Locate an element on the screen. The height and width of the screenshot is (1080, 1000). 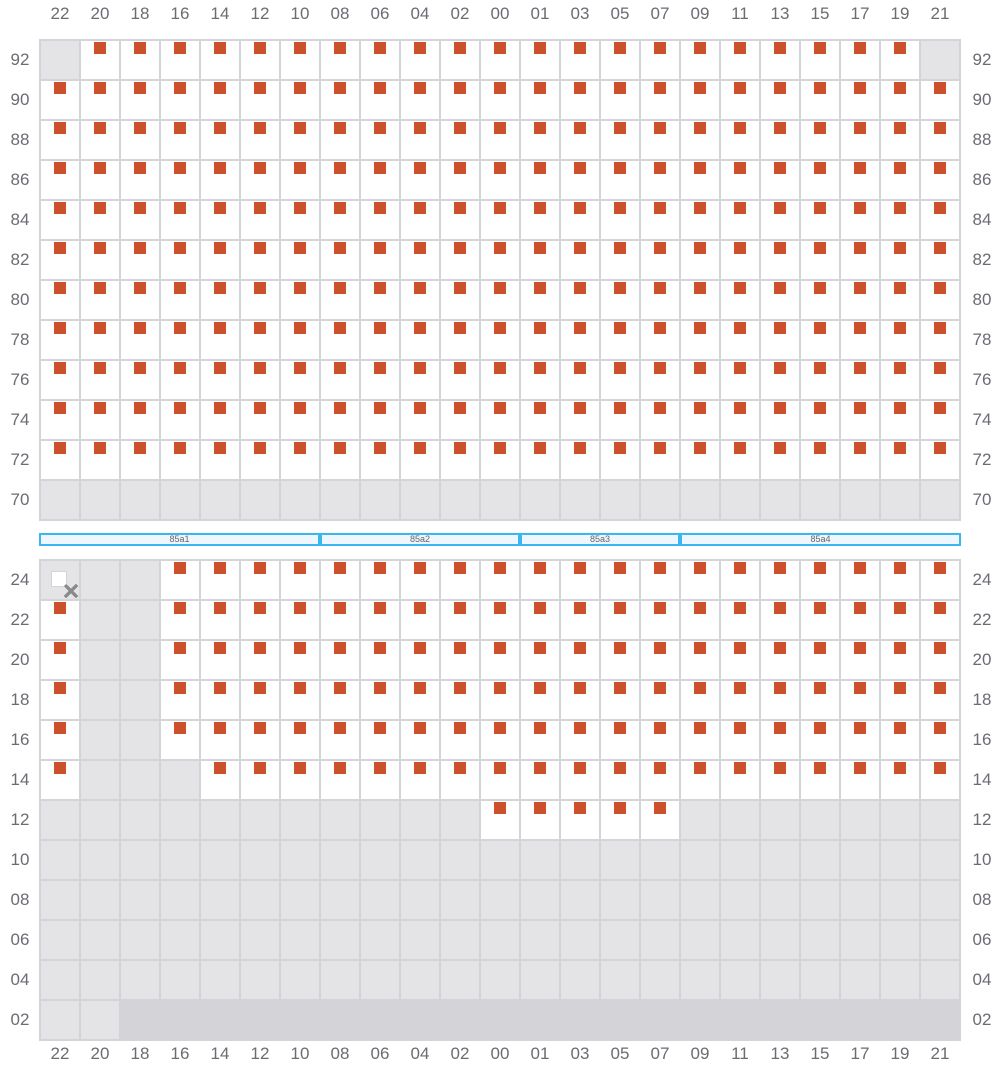
section-85a2: 85a2 is located at coordinates (420, 539).